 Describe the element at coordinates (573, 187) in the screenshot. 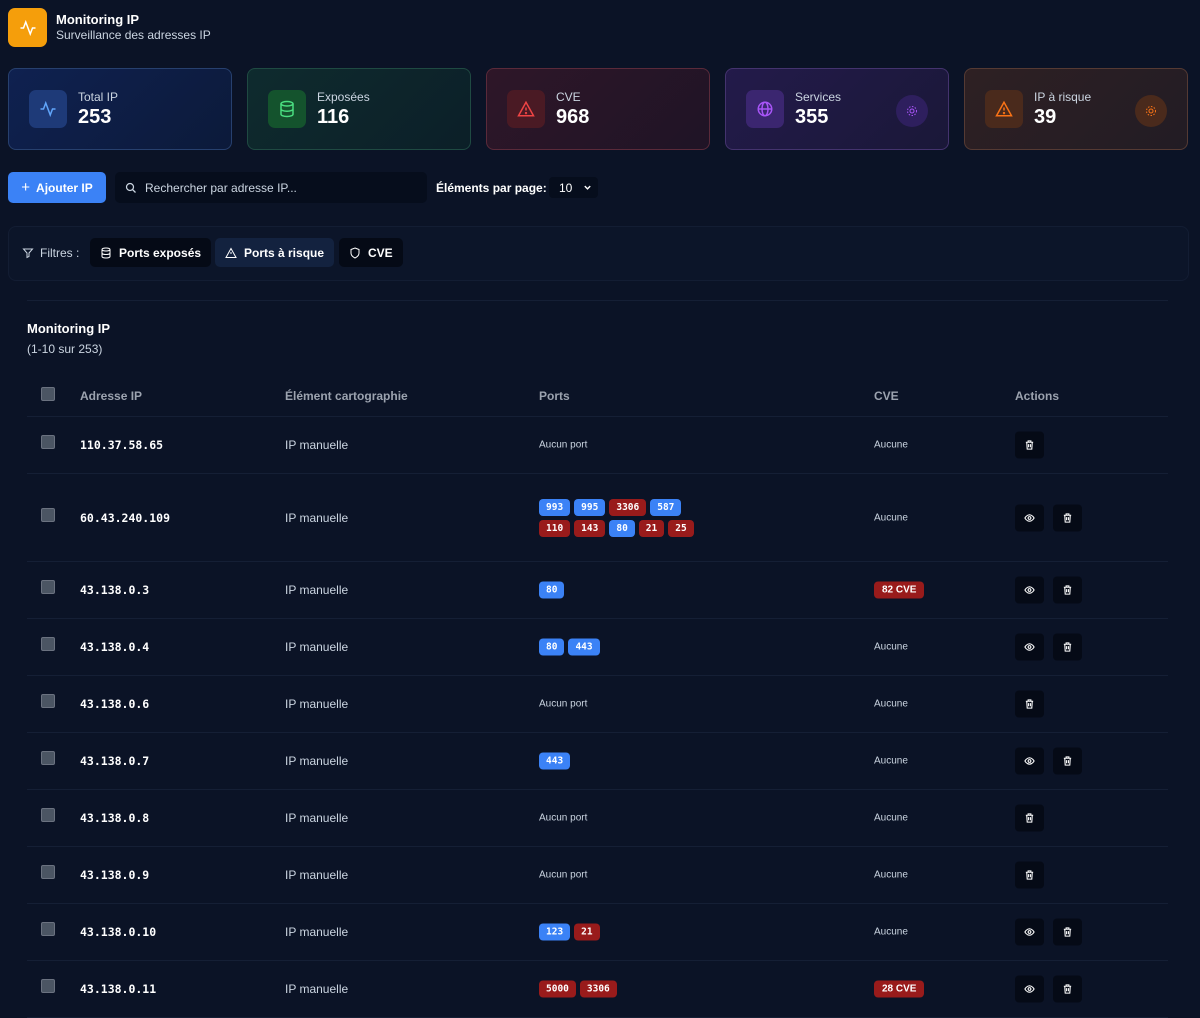

I see `per-page-select: 10` at that location.